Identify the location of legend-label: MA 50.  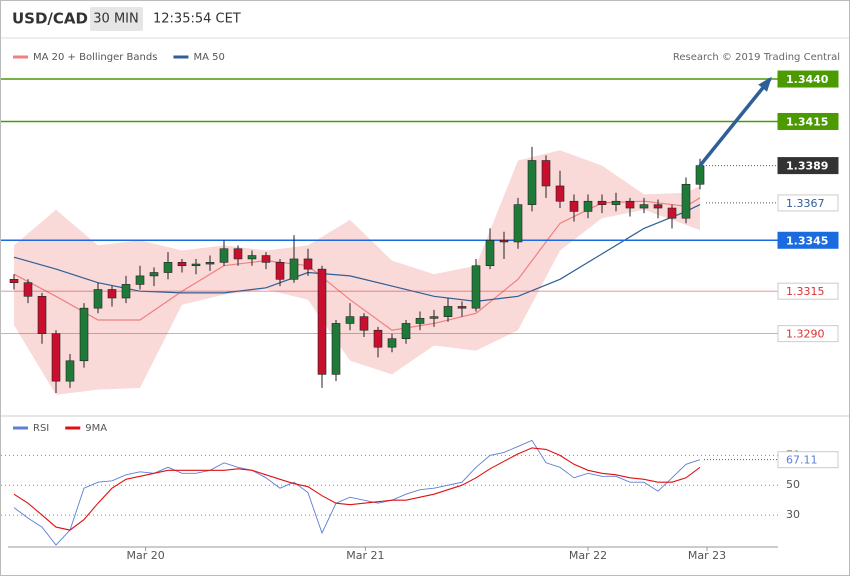
(208, 57).